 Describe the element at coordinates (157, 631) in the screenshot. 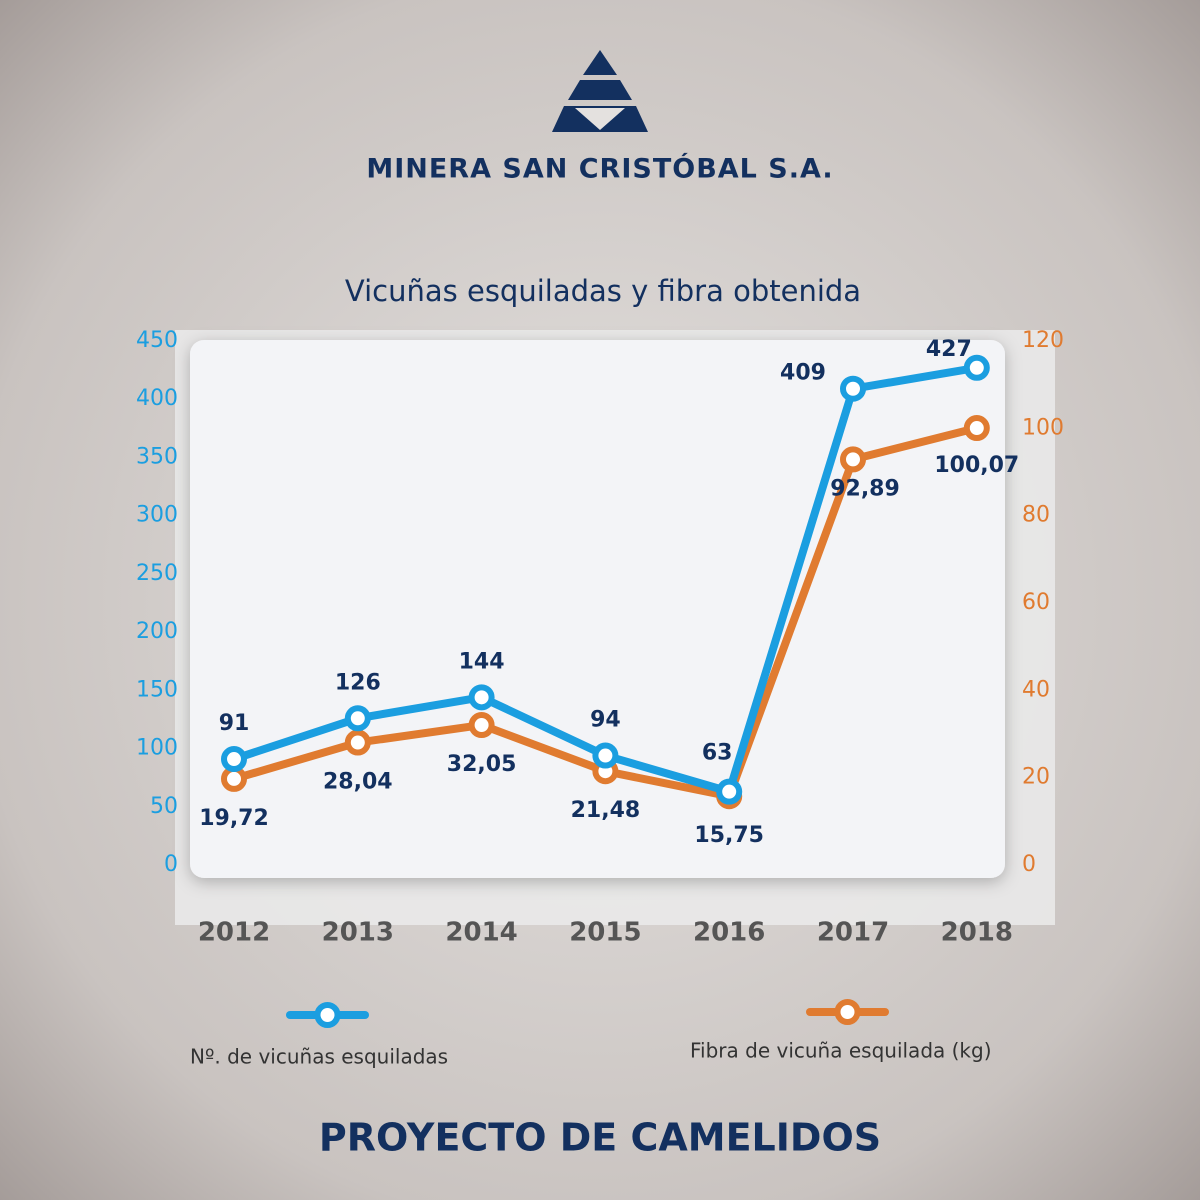

I see `y-tick-label: 200` at that location.